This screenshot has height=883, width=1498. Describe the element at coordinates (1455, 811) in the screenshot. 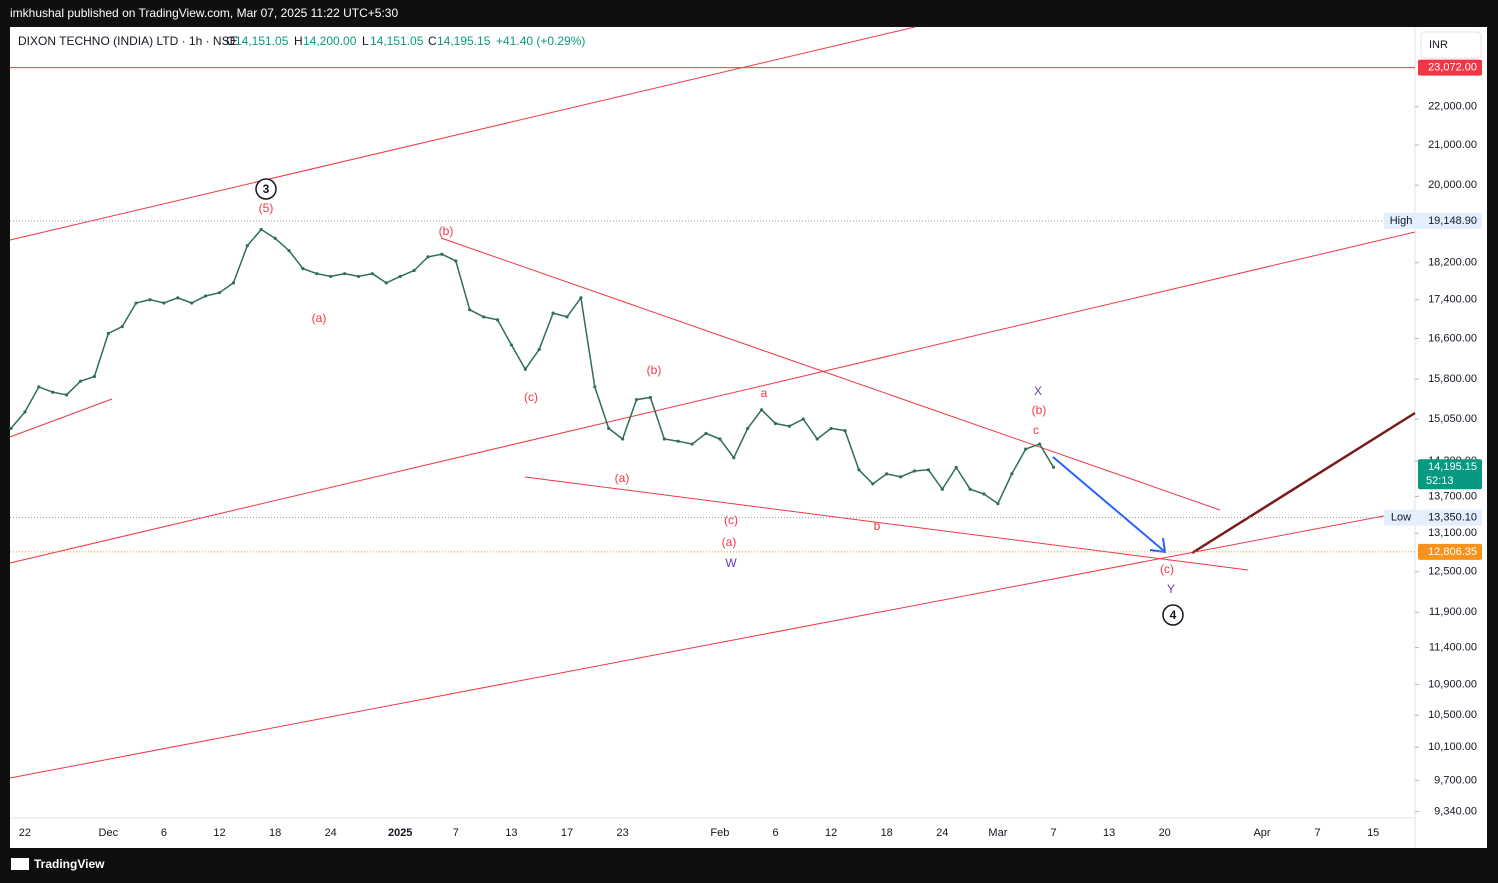

I see `y-tick-label: 9,340.00` at that location.